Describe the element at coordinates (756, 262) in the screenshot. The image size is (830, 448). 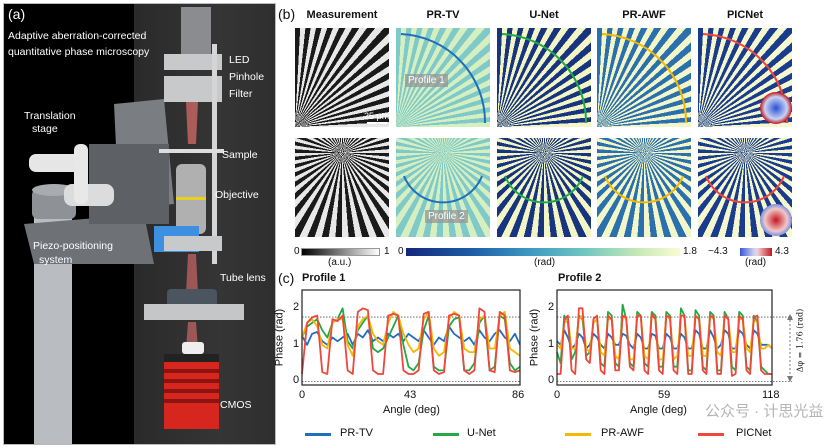
I see `div-cbar-unit: (rad)` at that location.